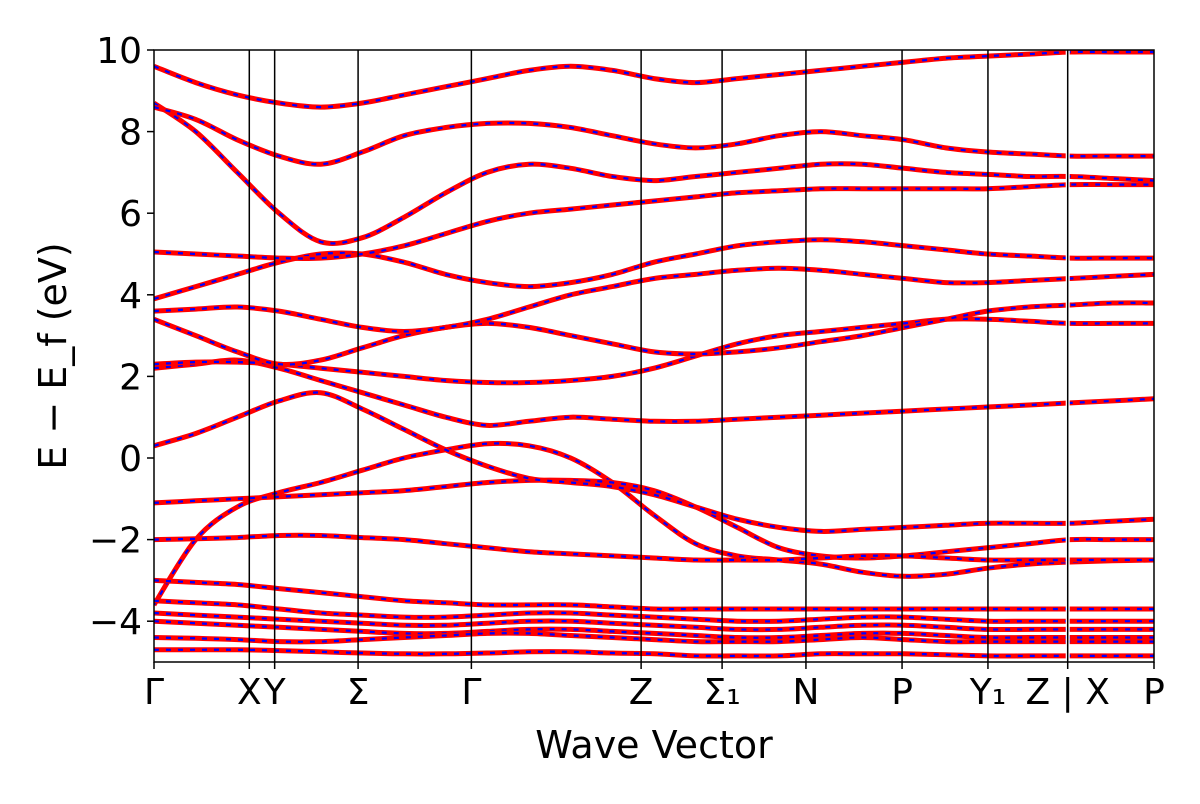 The image size is (1200, 804). I want to click on y-tick-label-3: 2, so click(130, 377).